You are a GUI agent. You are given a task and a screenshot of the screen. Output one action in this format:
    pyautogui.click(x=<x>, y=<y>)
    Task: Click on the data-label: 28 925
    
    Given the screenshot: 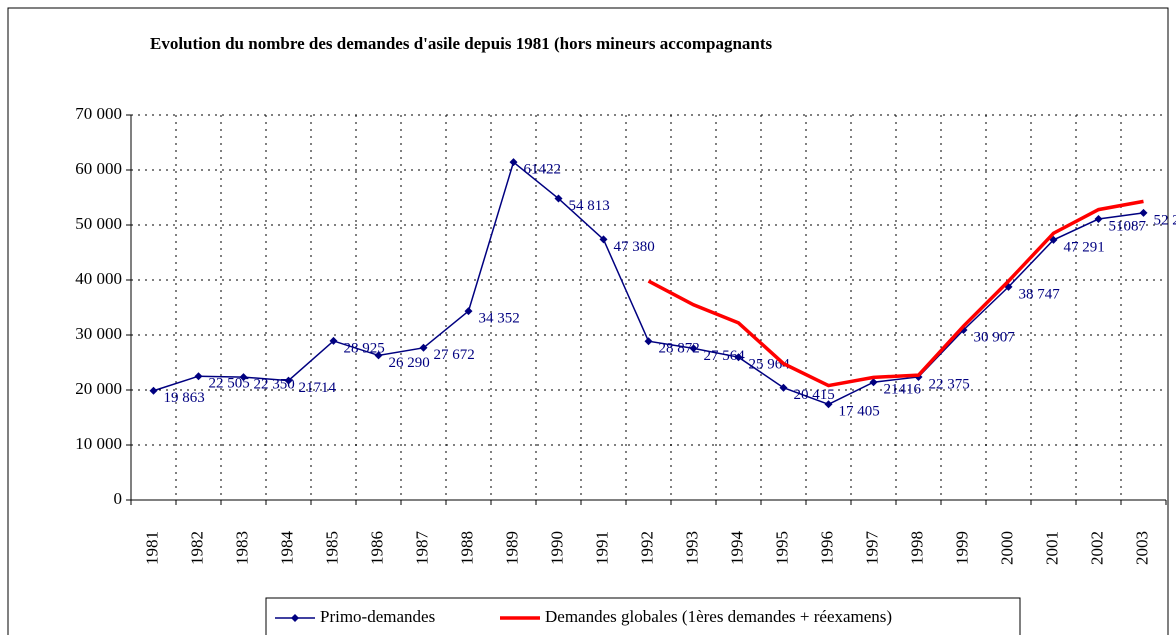 What is the action you would take?
    pyautogui.click(x=364, y=348)
    